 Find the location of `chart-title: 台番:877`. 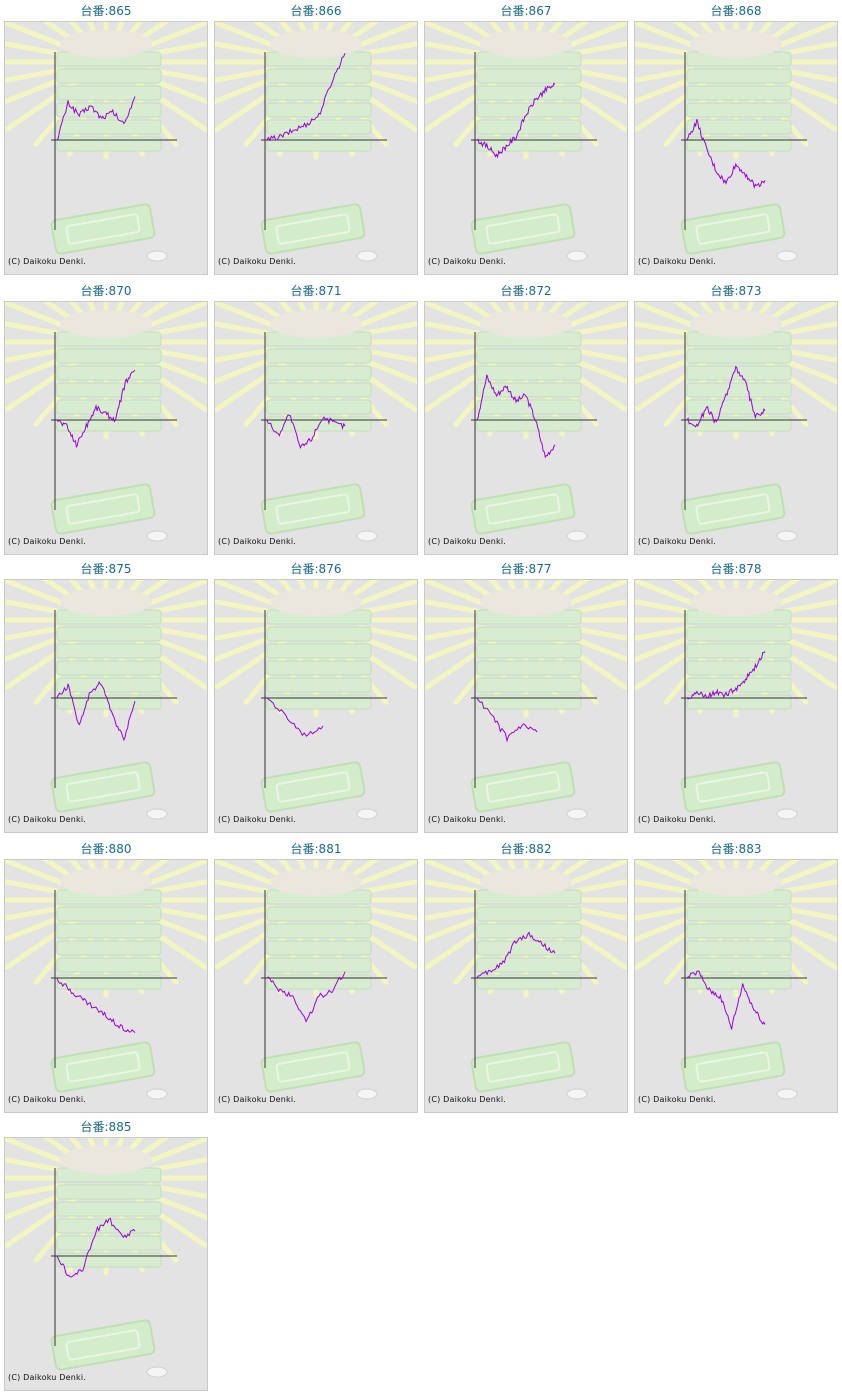

chart-title: 台番:877 is located at coordinates (526, 569).